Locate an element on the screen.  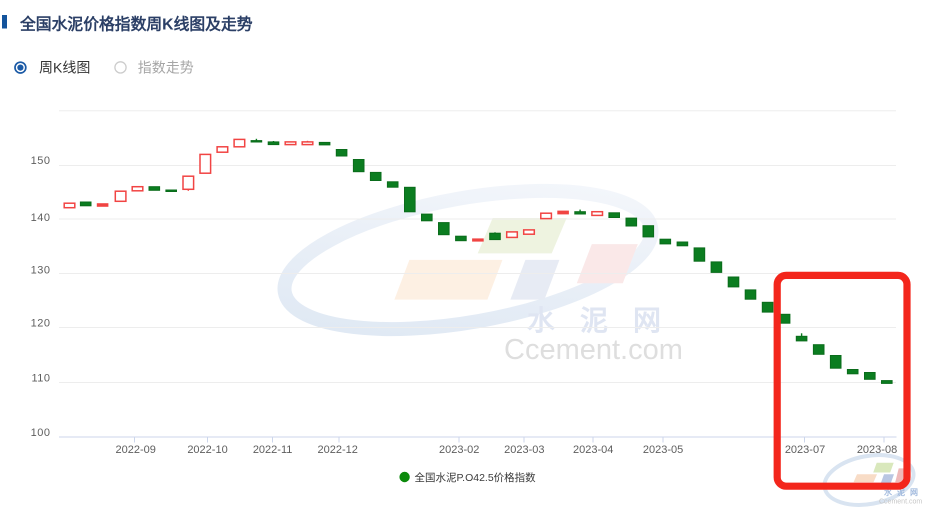
svg-text: 110 is located at coordinates (40, 378).